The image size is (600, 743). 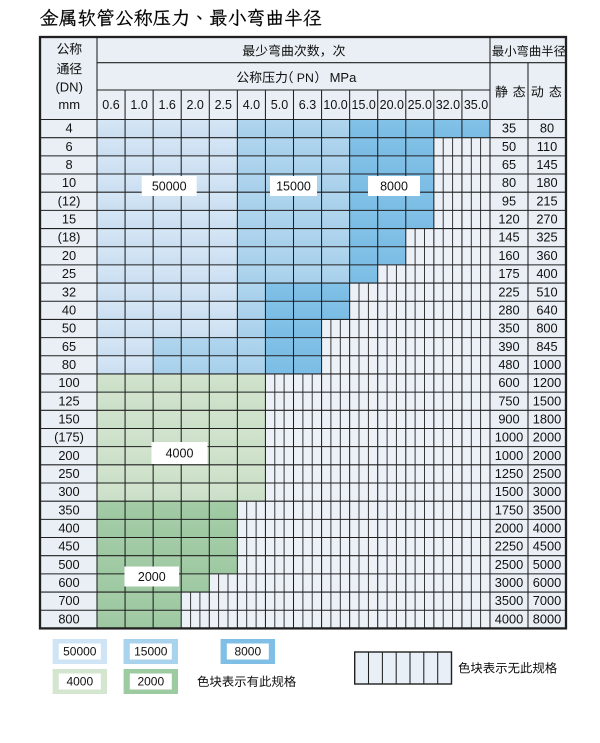 I want to click on svg-text: 600, so click(x=68, y=582).